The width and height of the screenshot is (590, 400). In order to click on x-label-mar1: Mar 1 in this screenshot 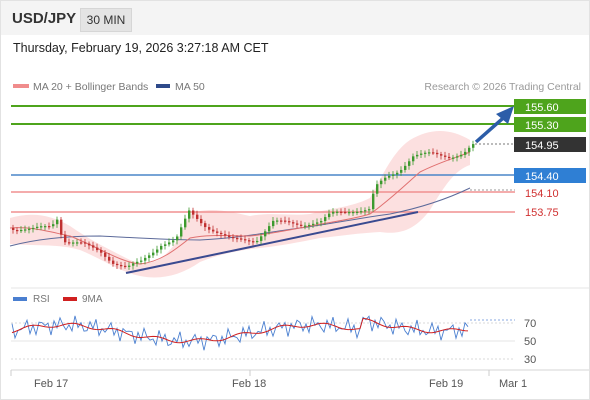, I will do `click(513, 384)`.